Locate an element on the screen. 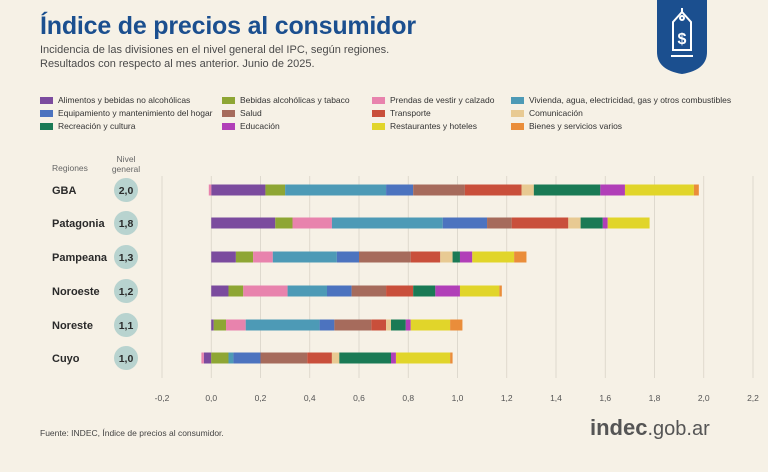 The height and width of the screenshot is (472, 768). legend-item: Restaurantes y hoteles is located at coordinates (424, 126).